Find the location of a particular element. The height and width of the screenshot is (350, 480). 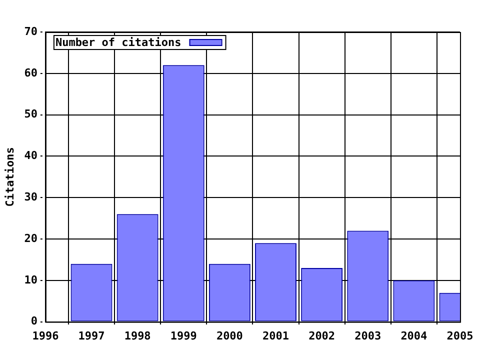

y-tick-label: 10 is located at coordinates (31, 279).